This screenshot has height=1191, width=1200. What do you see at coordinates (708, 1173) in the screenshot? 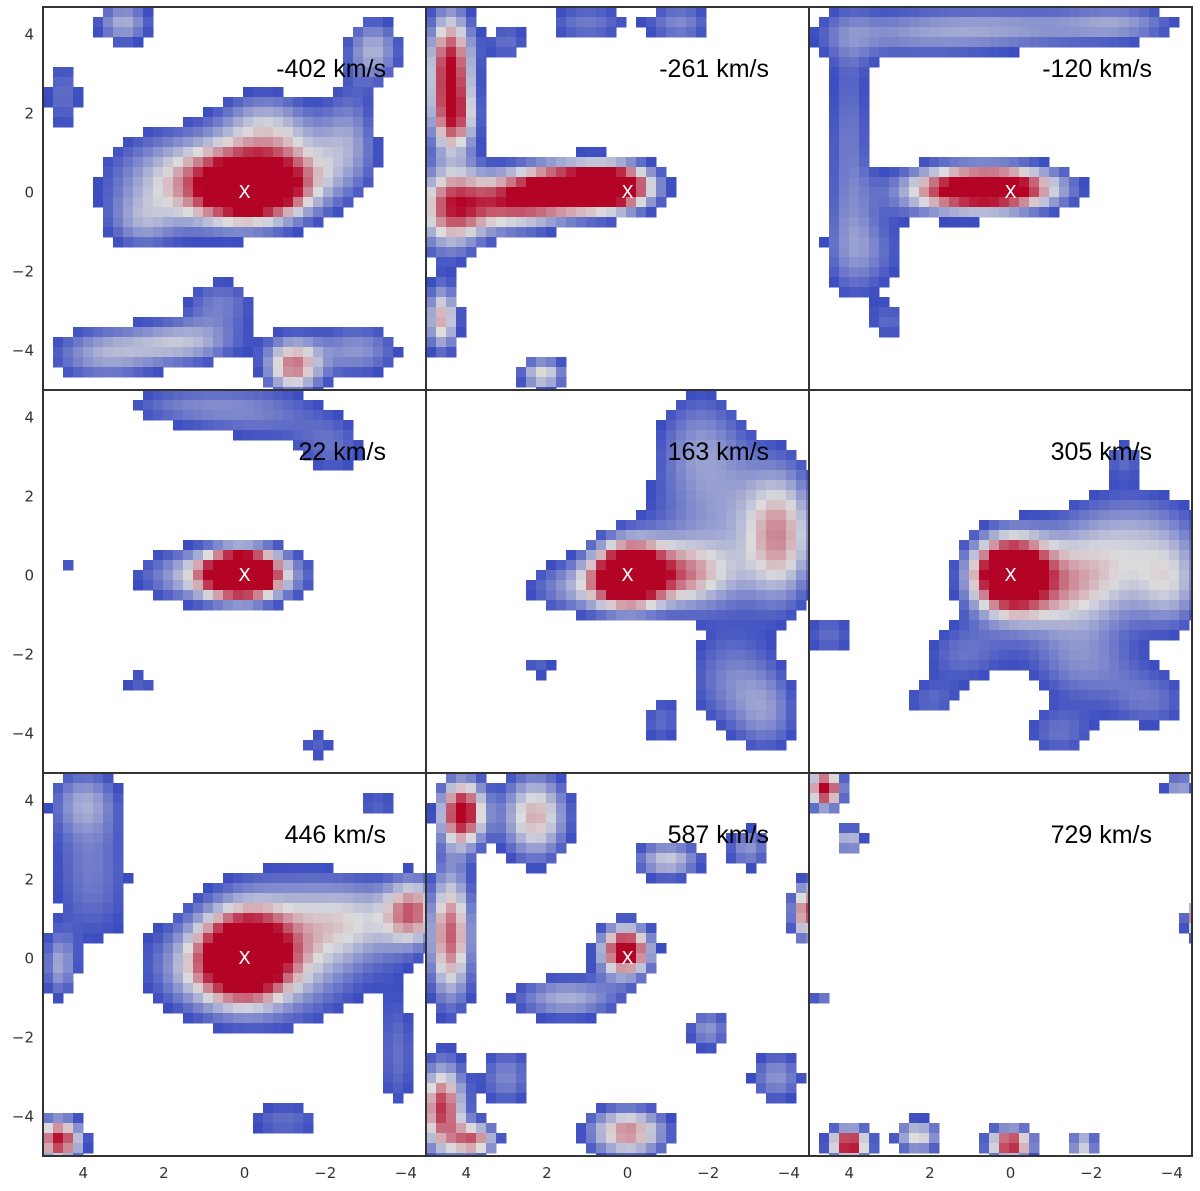
I see `x-tick-label: −2` at bounding box center [708, 1173].